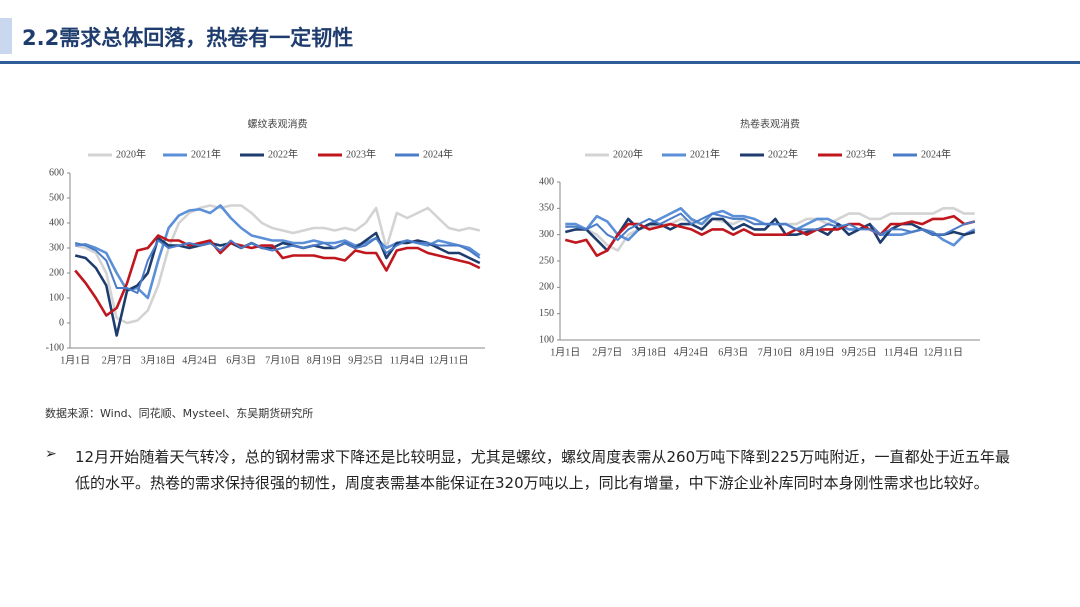 This screenshot has height=607, width=1080. I want to click on y-tick-label: 500, so click(56, 197).